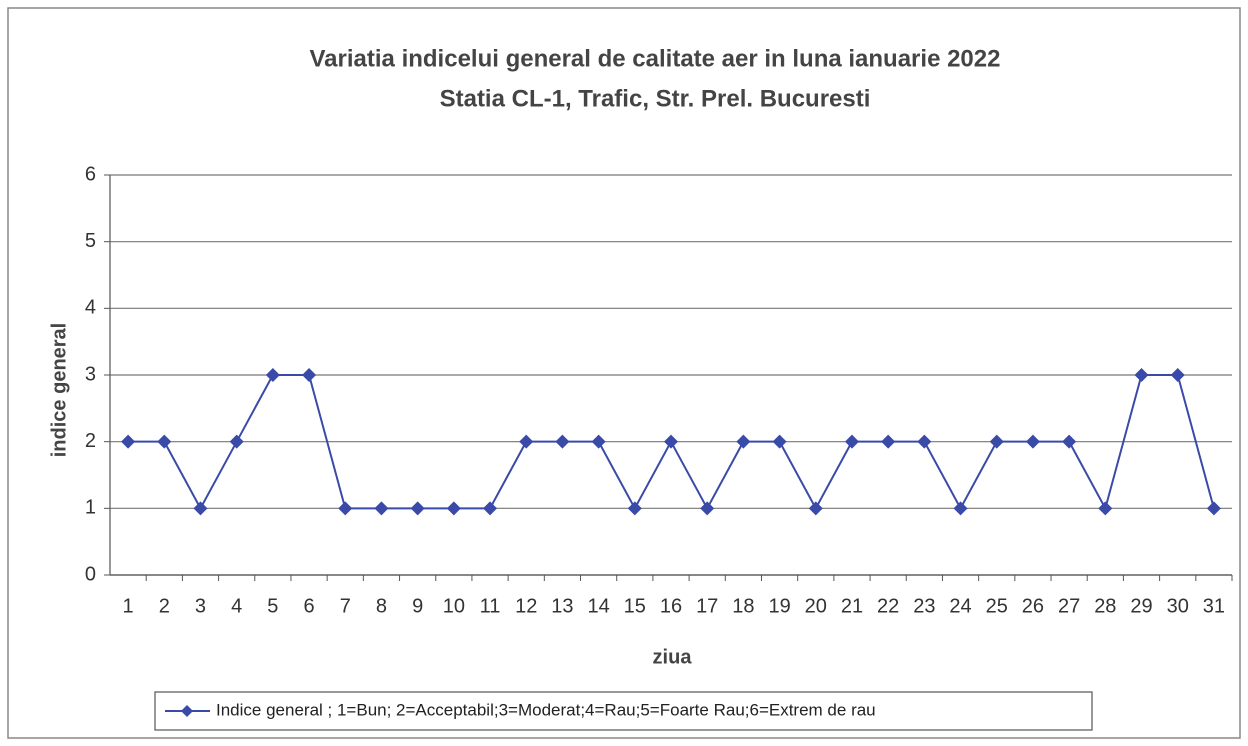 This screenshot has height=746, width=1248. What do you see at coordinates (526, 606) in the screenshot?
I see `x-tick-label: 12` at bounding box center [526, 606].